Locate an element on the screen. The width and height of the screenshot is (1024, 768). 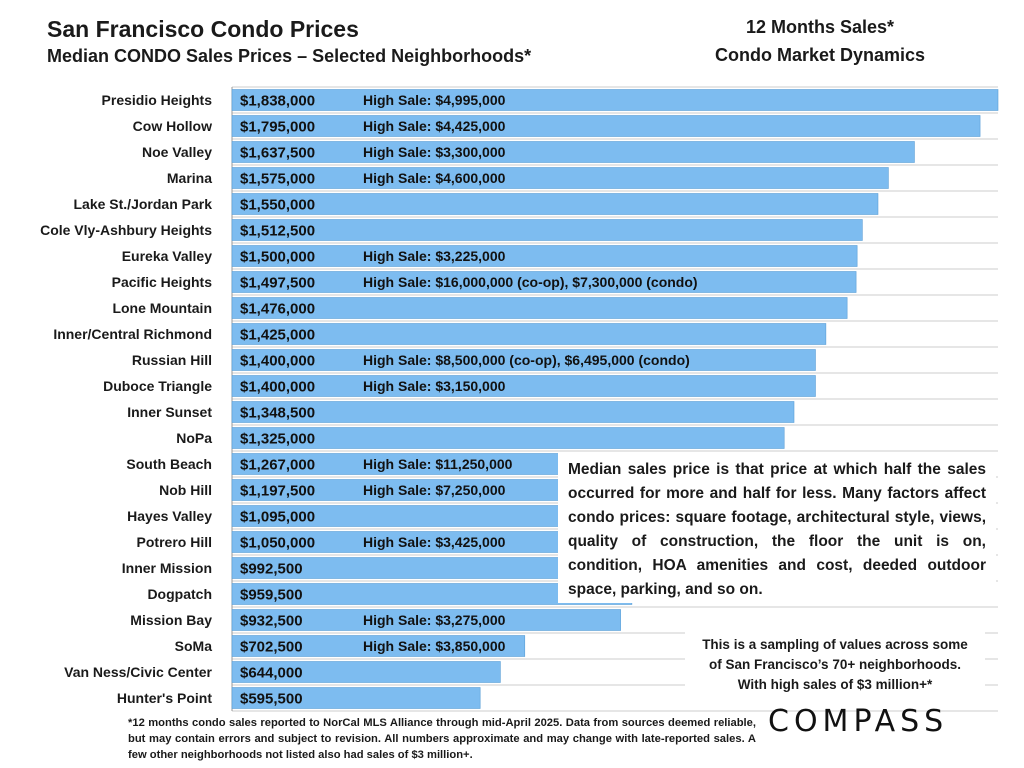
sampling-line-2: of San Francisco’s 70+ neighborhoods. is located at coordinates (835, 664).